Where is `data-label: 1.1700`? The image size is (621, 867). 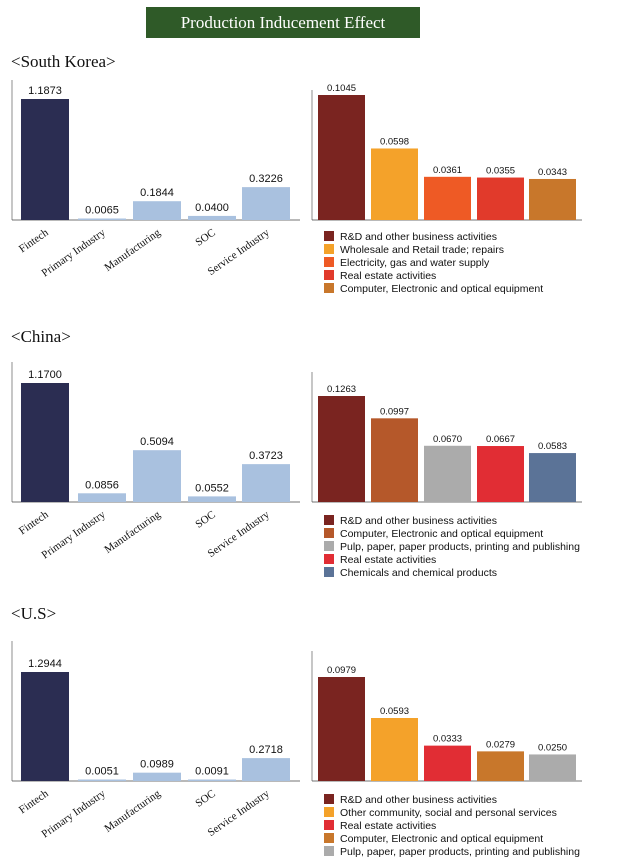 data-label: 1.1700 is located at coordinates (45, 375).